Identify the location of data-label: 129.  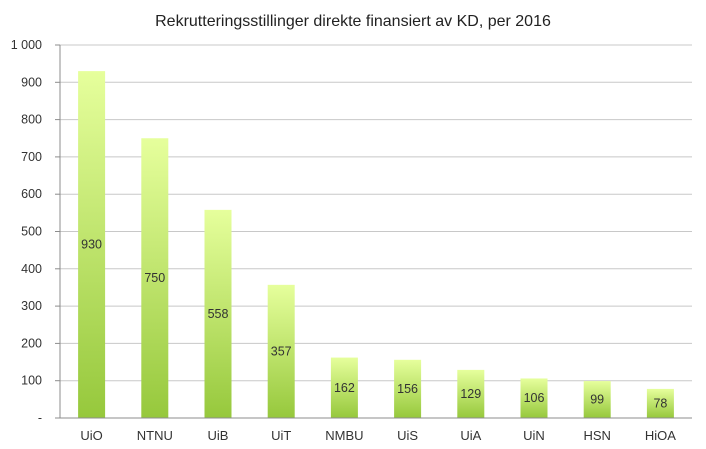
(470, 394).